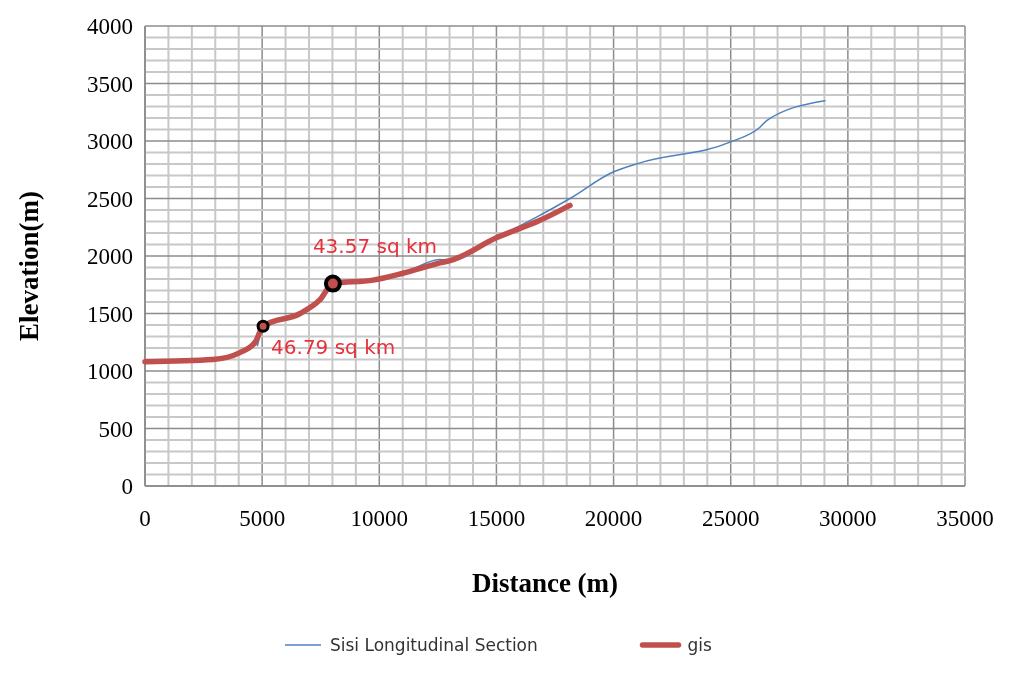 The width and height of the screenshot is (1011, 688). What do you see at coordinates (545, 583) in the screenshot?
I see `x-axis-title: Distance (m)` at bounding box center [545, 583].